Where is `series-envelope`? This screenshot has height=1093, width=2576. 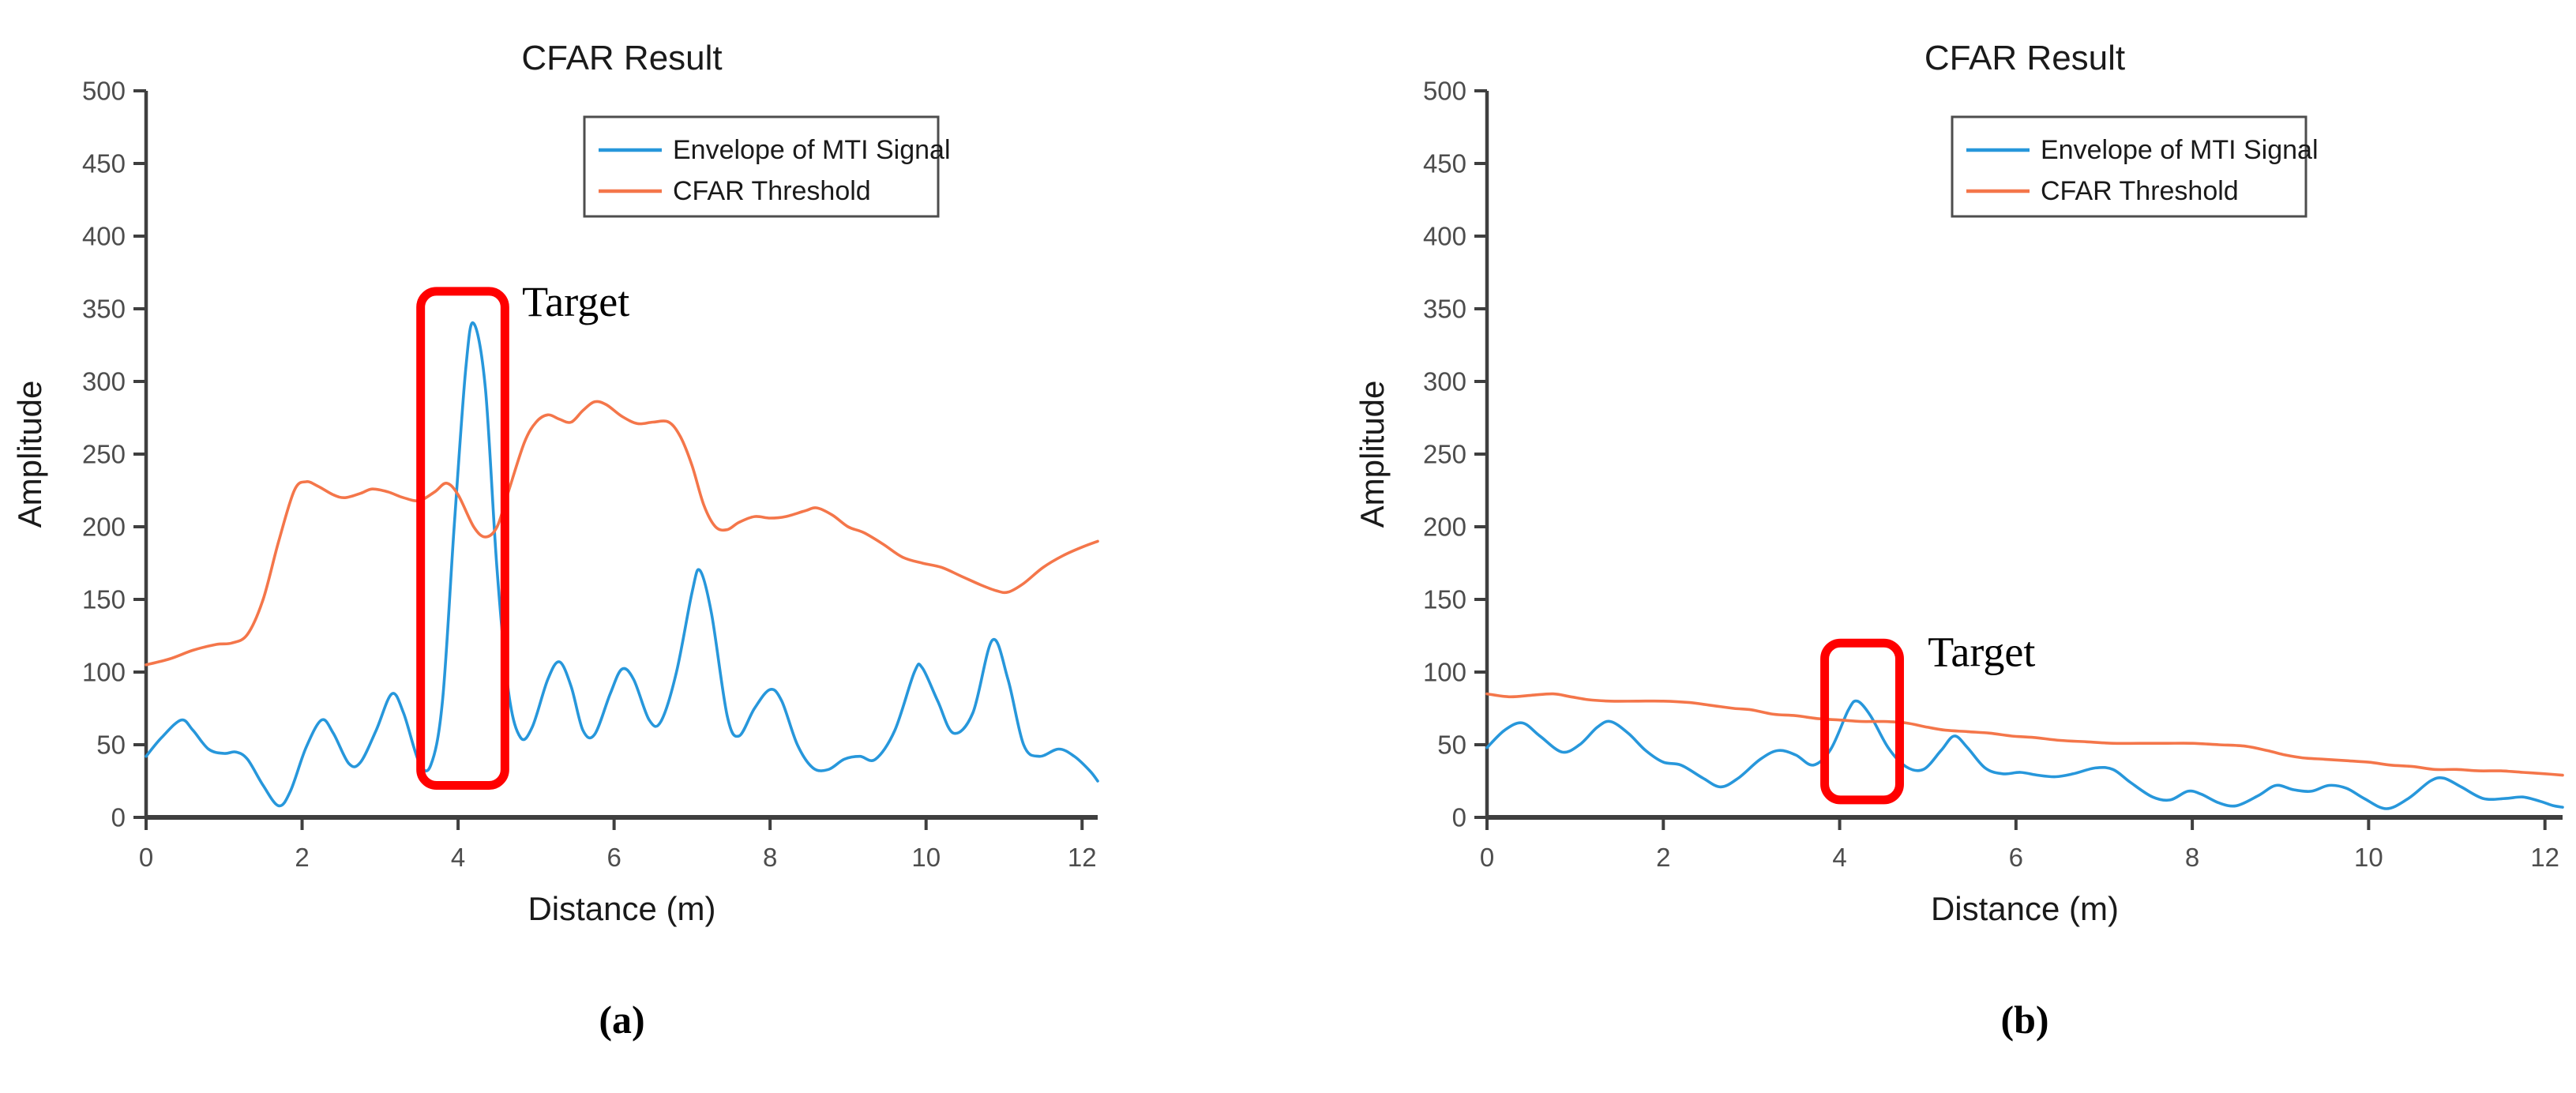 series-envelope is located at coordinates (2024, 754).